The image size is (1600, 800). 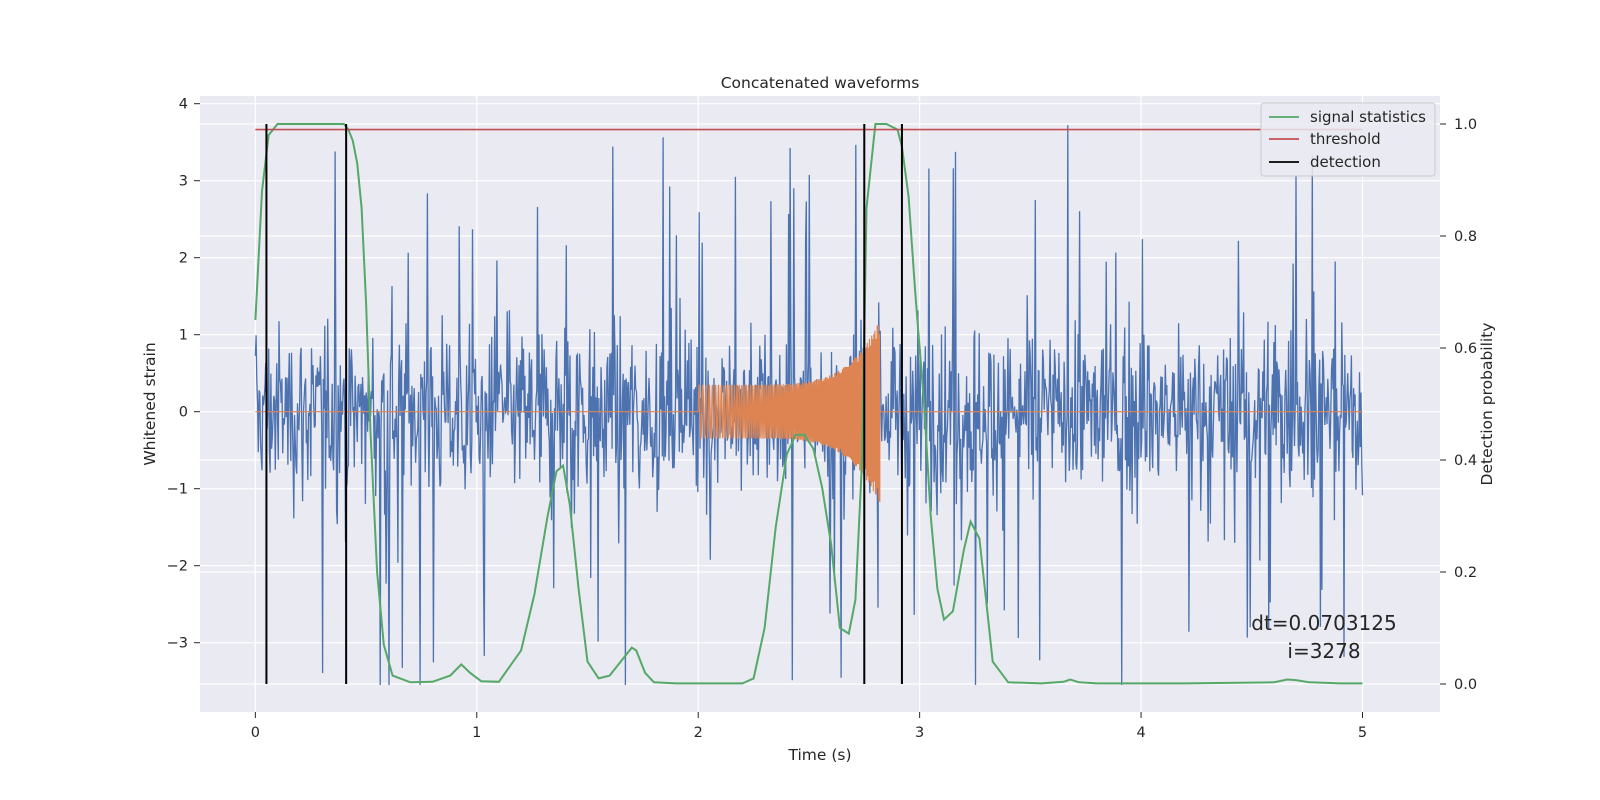 I want to click on y-tick-label-left: 0, so click(x=183, y=413).